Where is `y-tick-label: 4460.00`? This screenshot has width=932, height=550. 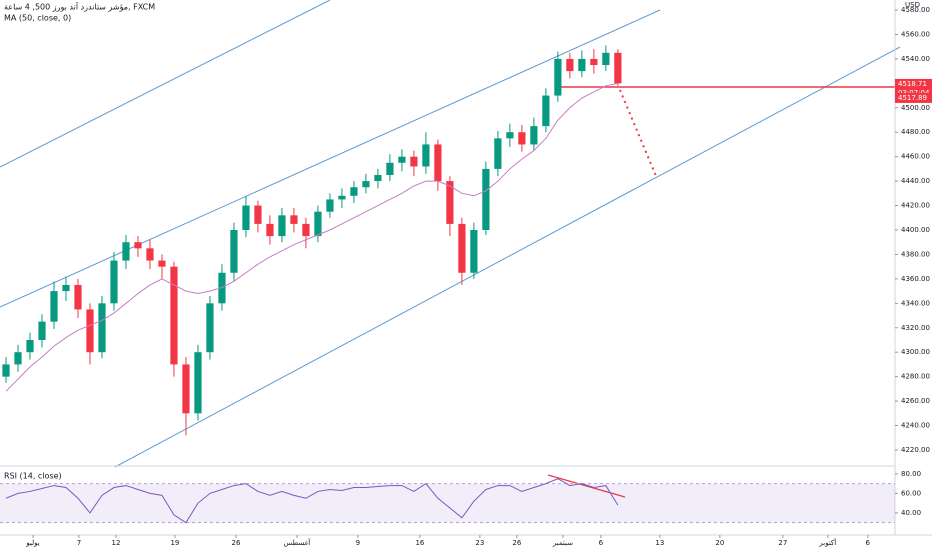 y-tick-label: 4460.00 is located at coordinates (915, 157).